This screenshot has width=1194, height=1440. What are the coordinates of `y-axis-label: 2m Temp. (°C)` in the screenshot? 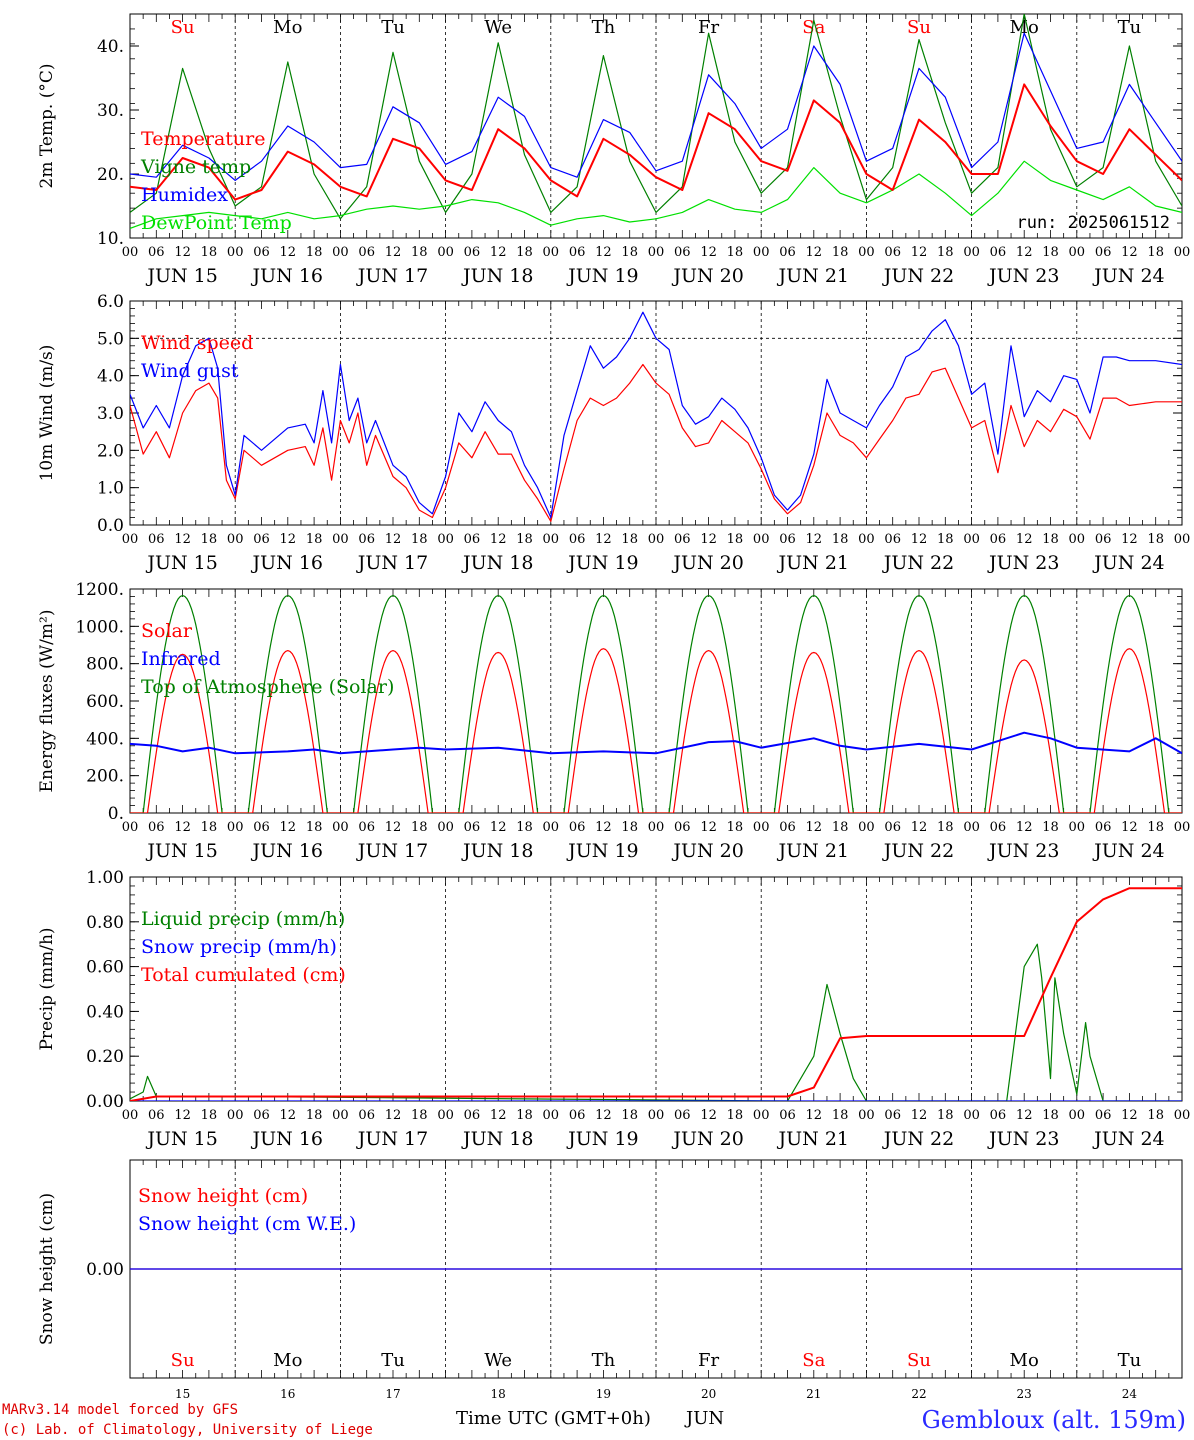 It's located at (47, 125).